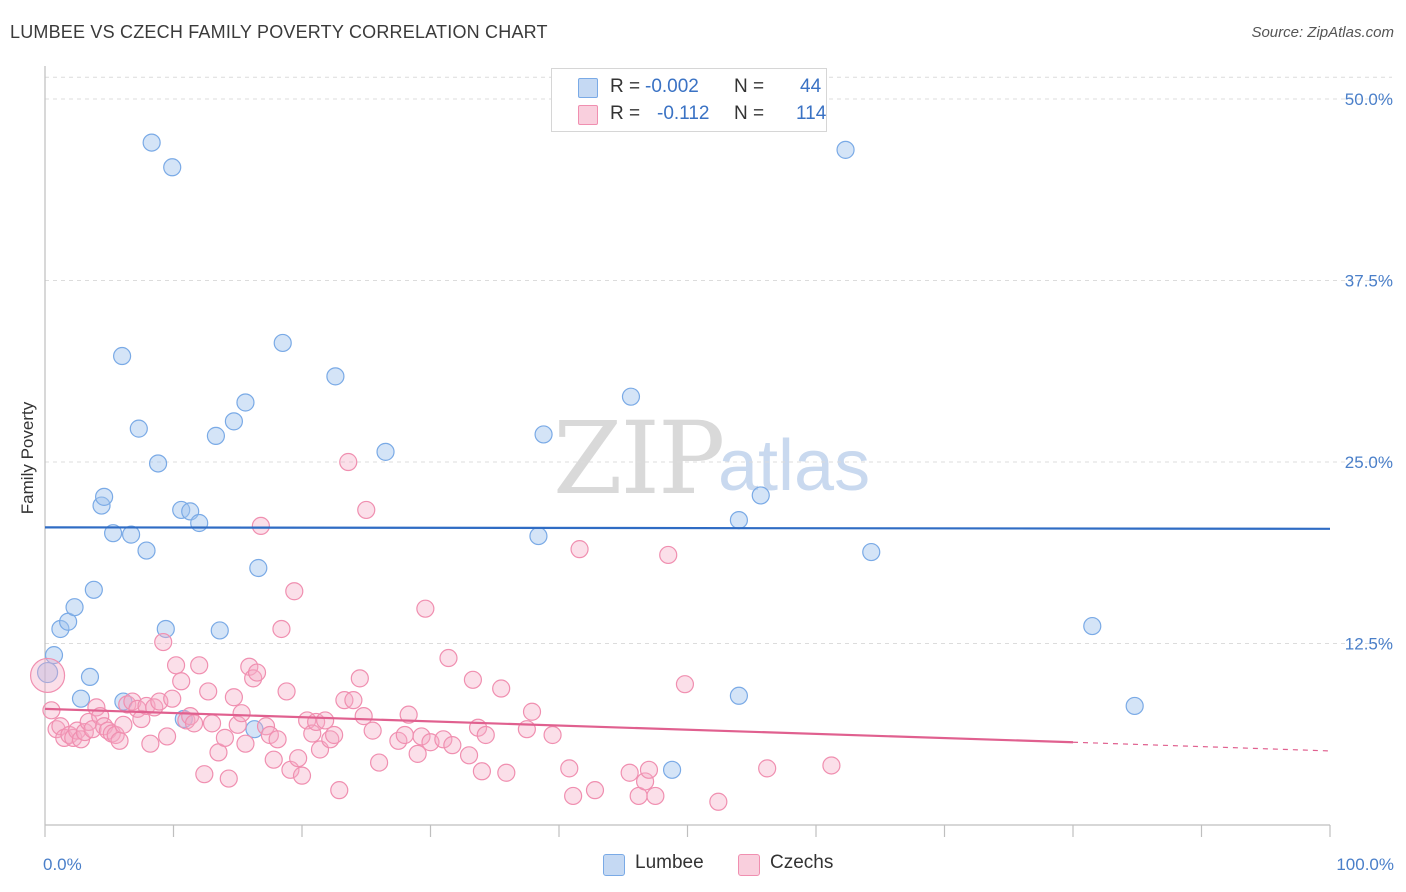 The height and width of the screenshot is (892, 1406). I want to click on correlation-legend: R = -0.002 N = 44 R = -0.112 N = 114, so click(689, 100).